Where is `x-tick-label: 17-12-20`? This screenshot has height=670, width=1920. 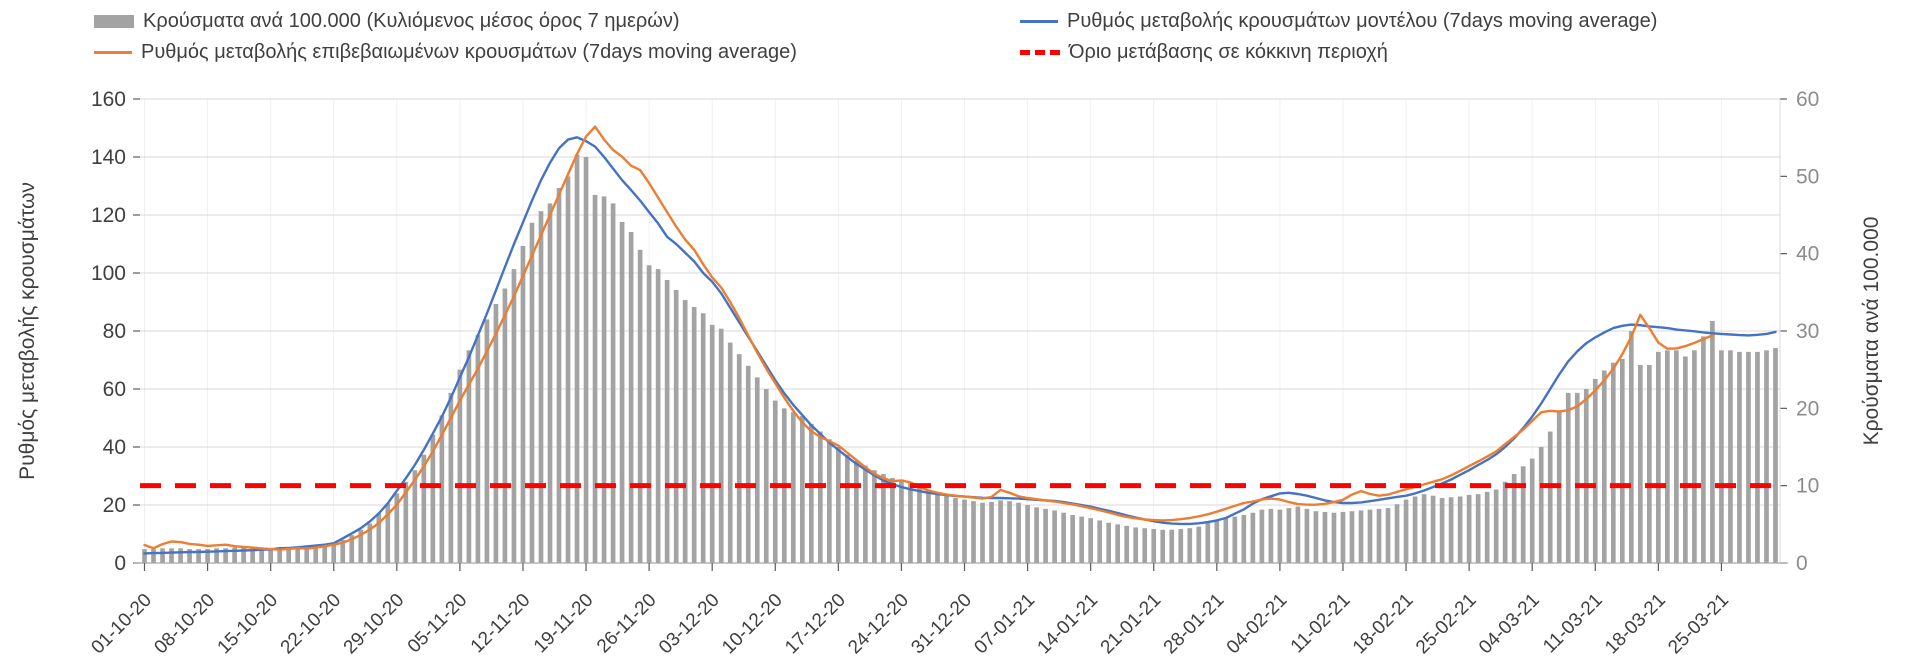
x-tick-label: 17-12-20 is located at coordinates (815, 624).